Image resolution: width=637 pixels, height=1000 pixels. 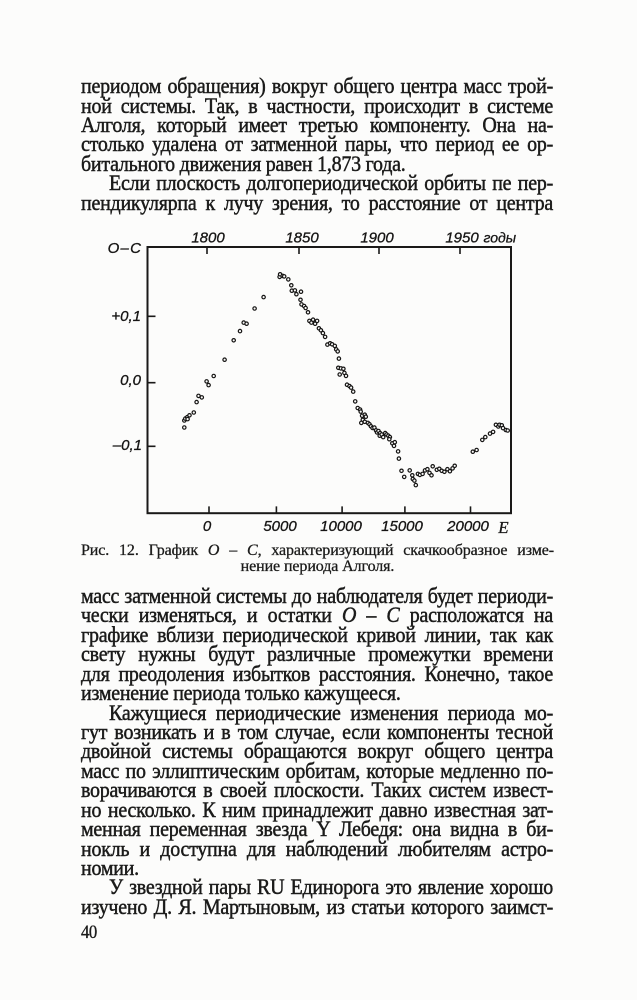 I want to click on svg-text: +0,1, so click(x=126, y=316).